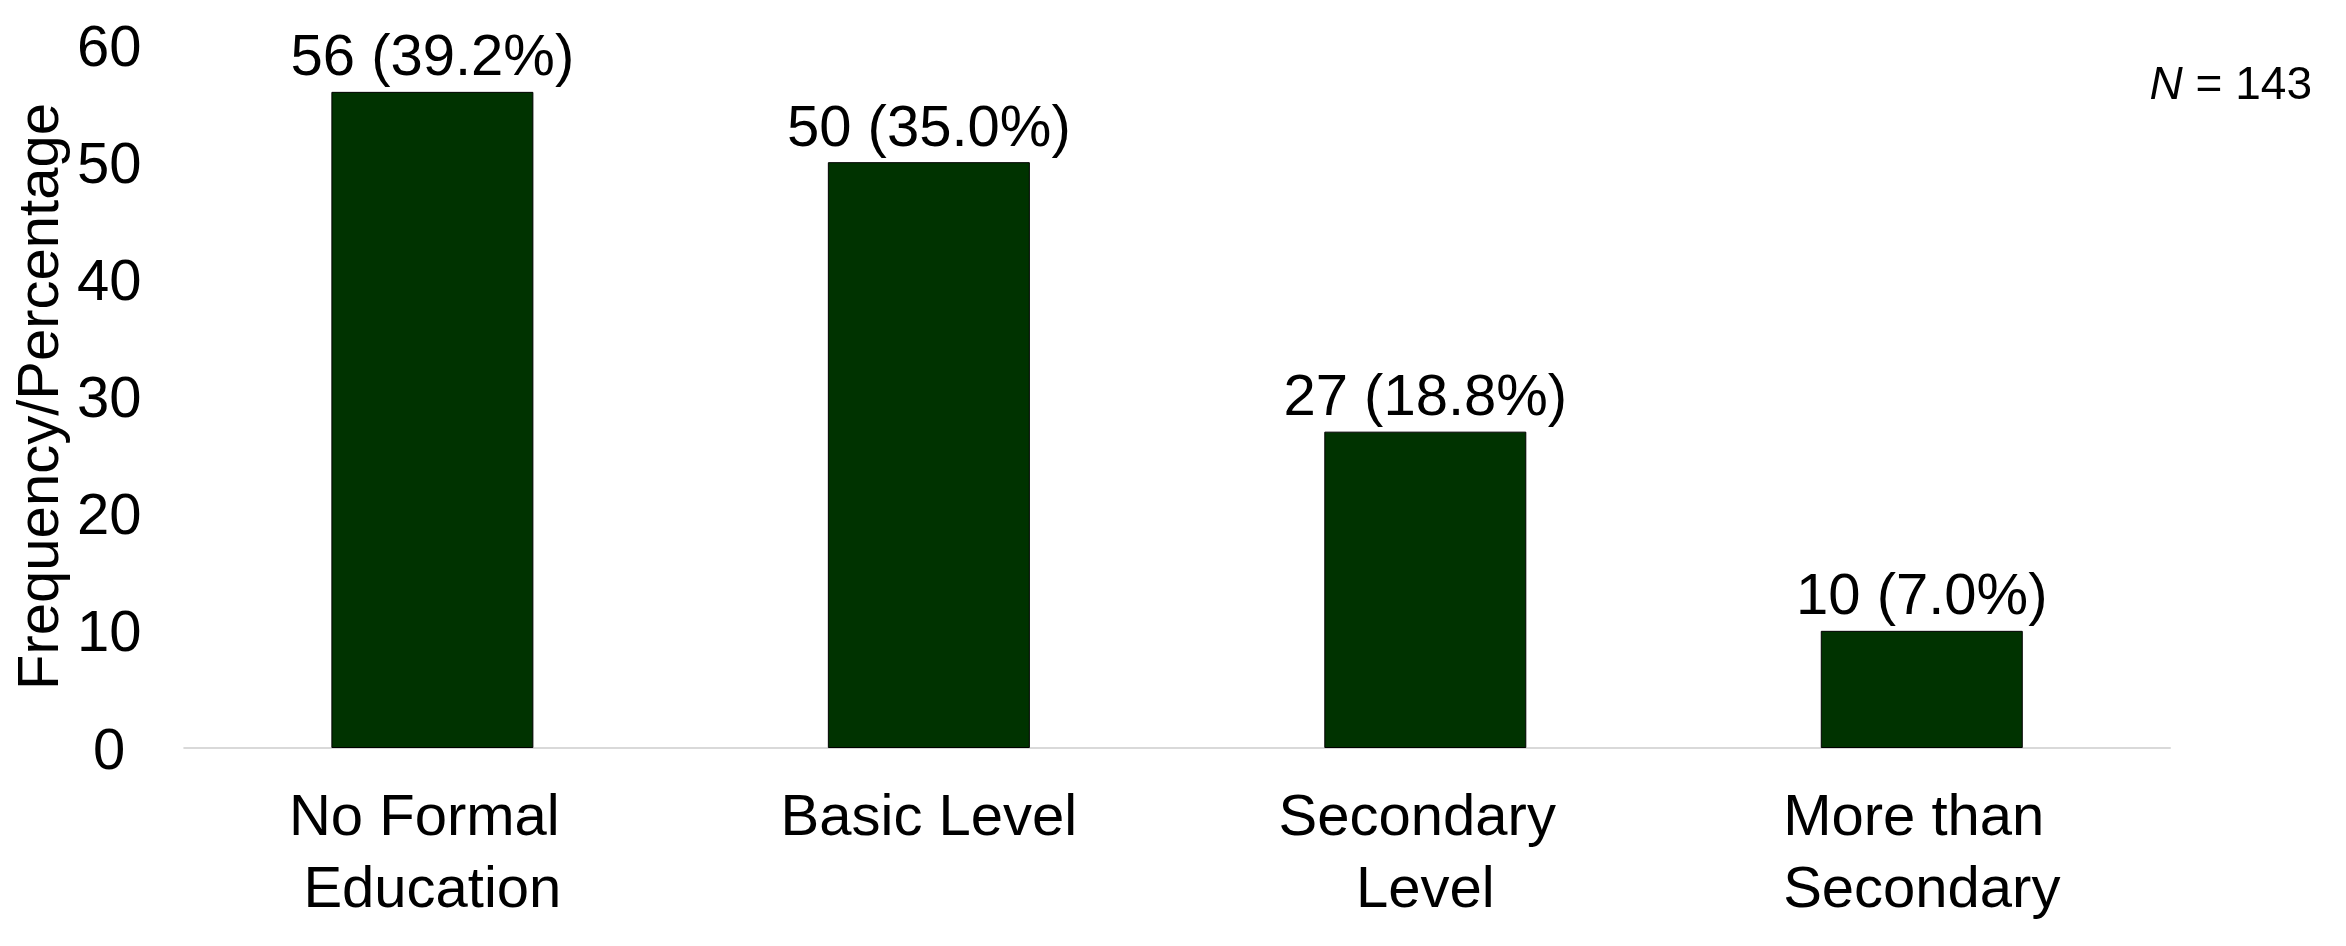 The width and height of the screenshot is (2346, 946). I want to click on x-tick-label: Basic Level, so click(929, 814).